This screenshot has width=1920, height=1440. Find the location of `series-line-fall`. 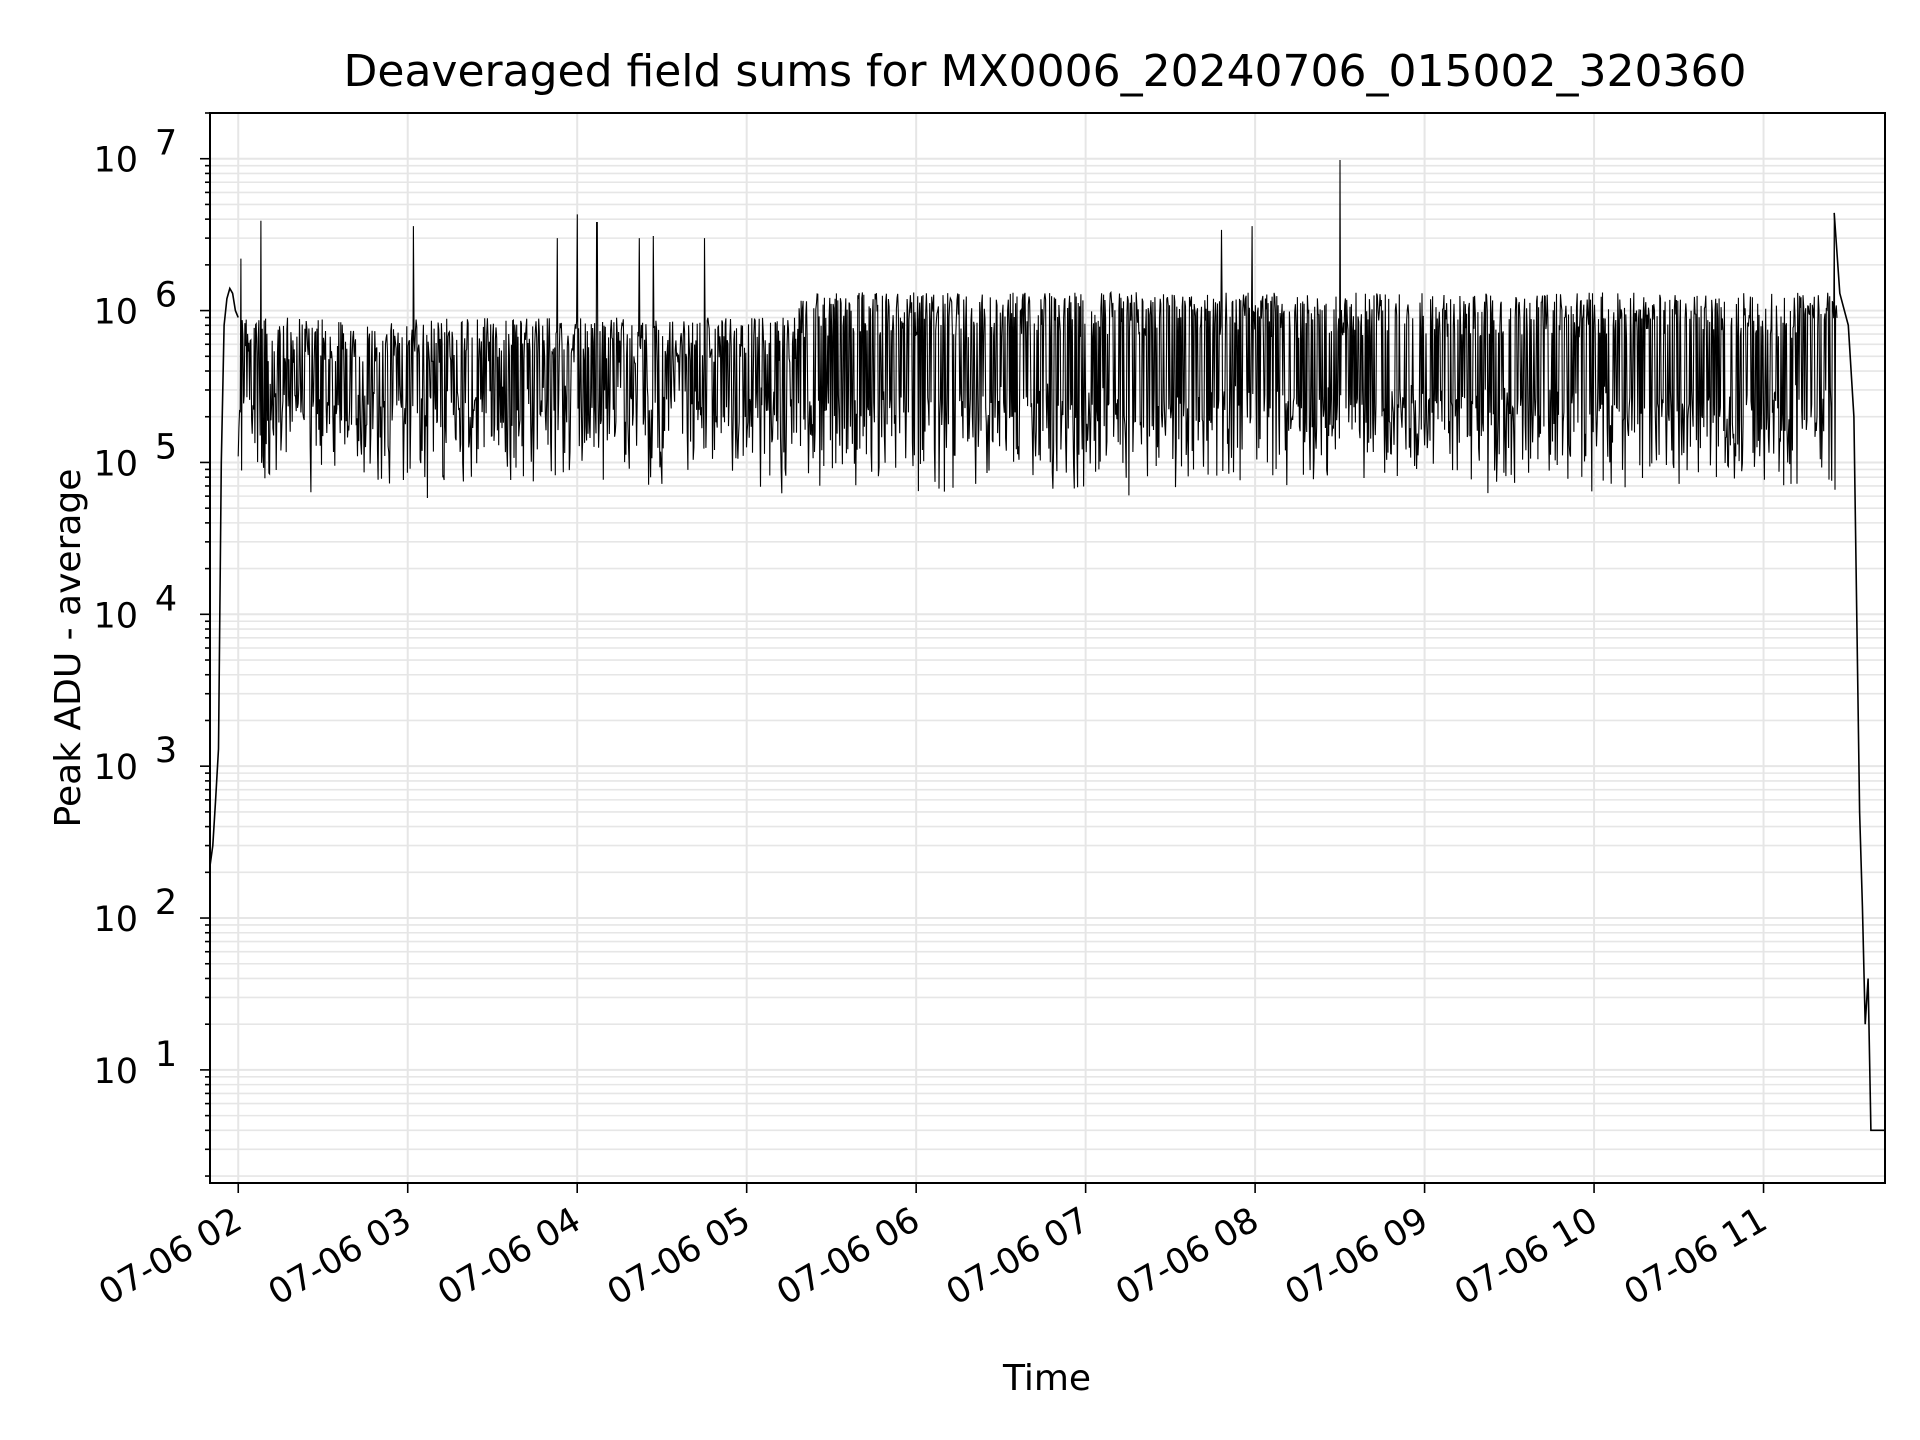

series-line-fall is located at coordinates (1859, 672).